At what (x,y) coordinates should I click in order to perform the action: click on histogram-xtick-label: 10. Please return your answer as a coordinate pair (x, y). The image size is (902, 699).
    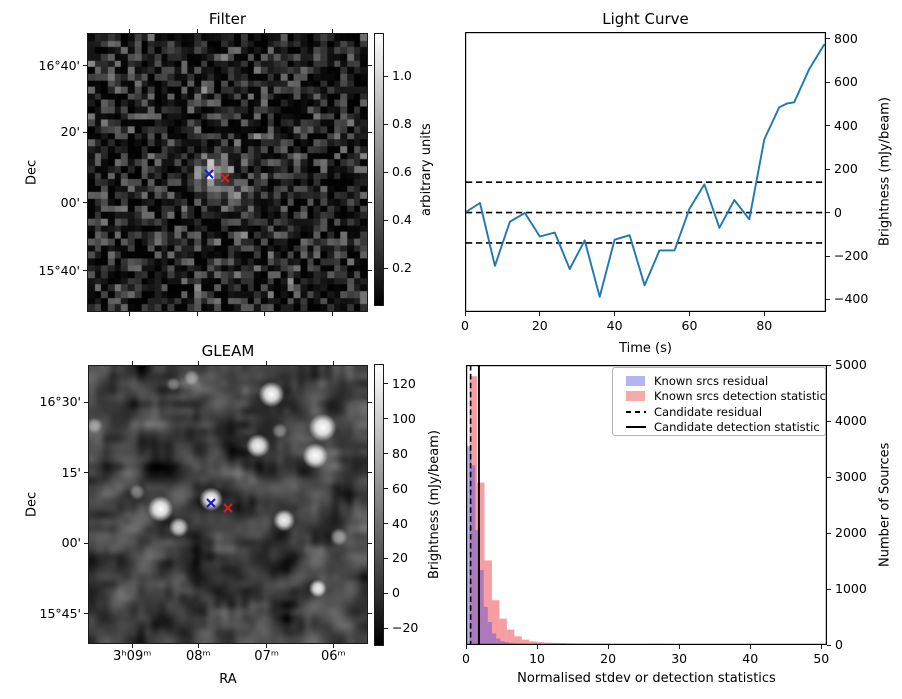
    Looking at the image, I should click on (537, 658).